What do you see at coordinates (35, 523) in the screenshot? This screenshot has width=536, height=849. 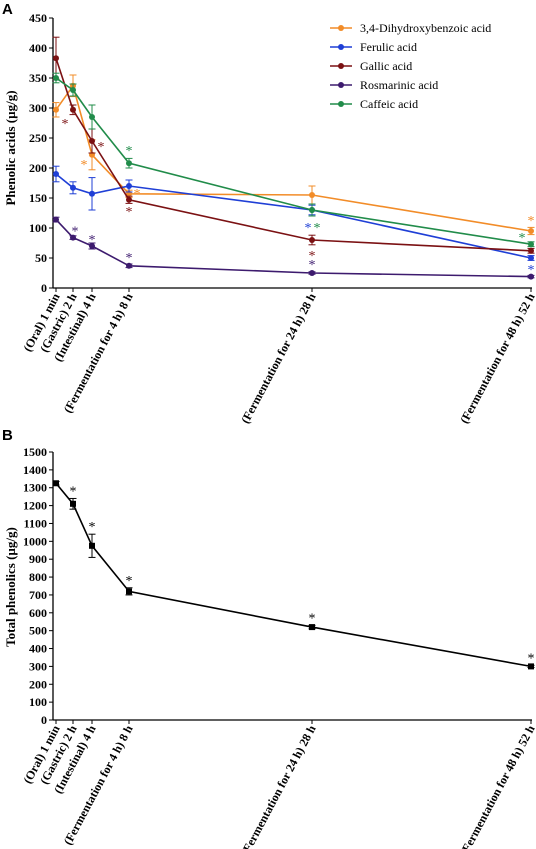 I see `y-tick-label: 1100` at bounding box center [35, 523].